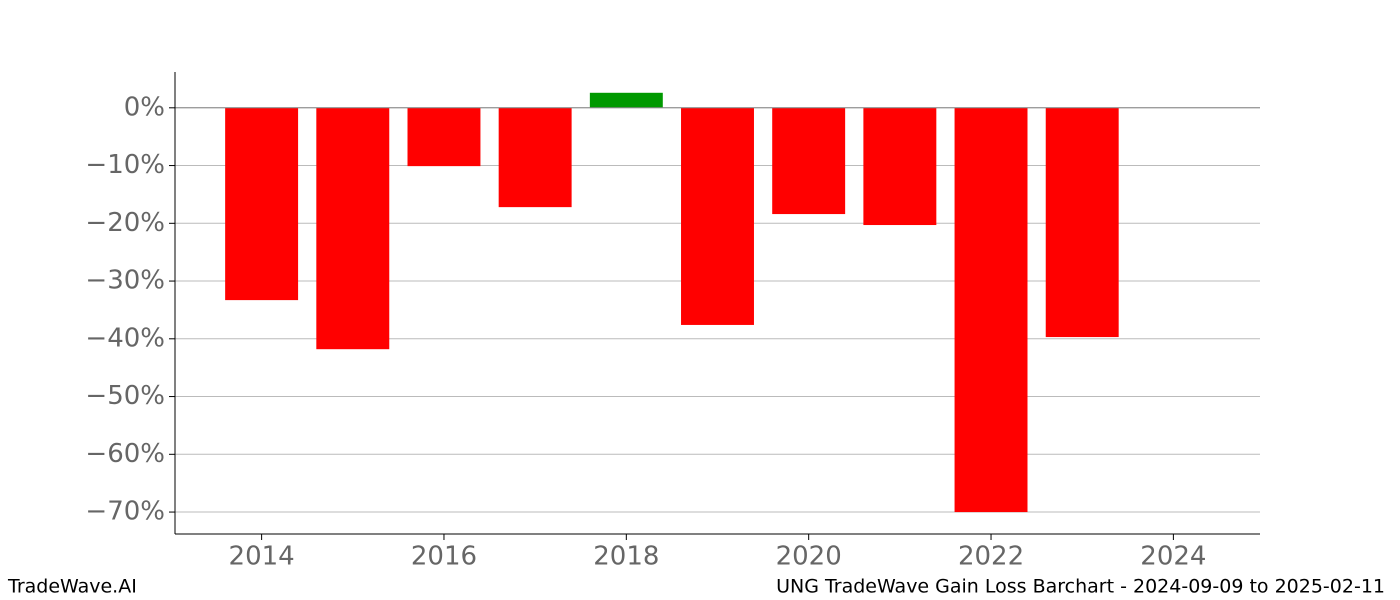 The width and height of the screenshot is (1400, 600). What do you see at coordinates (991, 557) in the screenshot?
I see `x-tick-label: 2022` at bounding box center [991, 557].